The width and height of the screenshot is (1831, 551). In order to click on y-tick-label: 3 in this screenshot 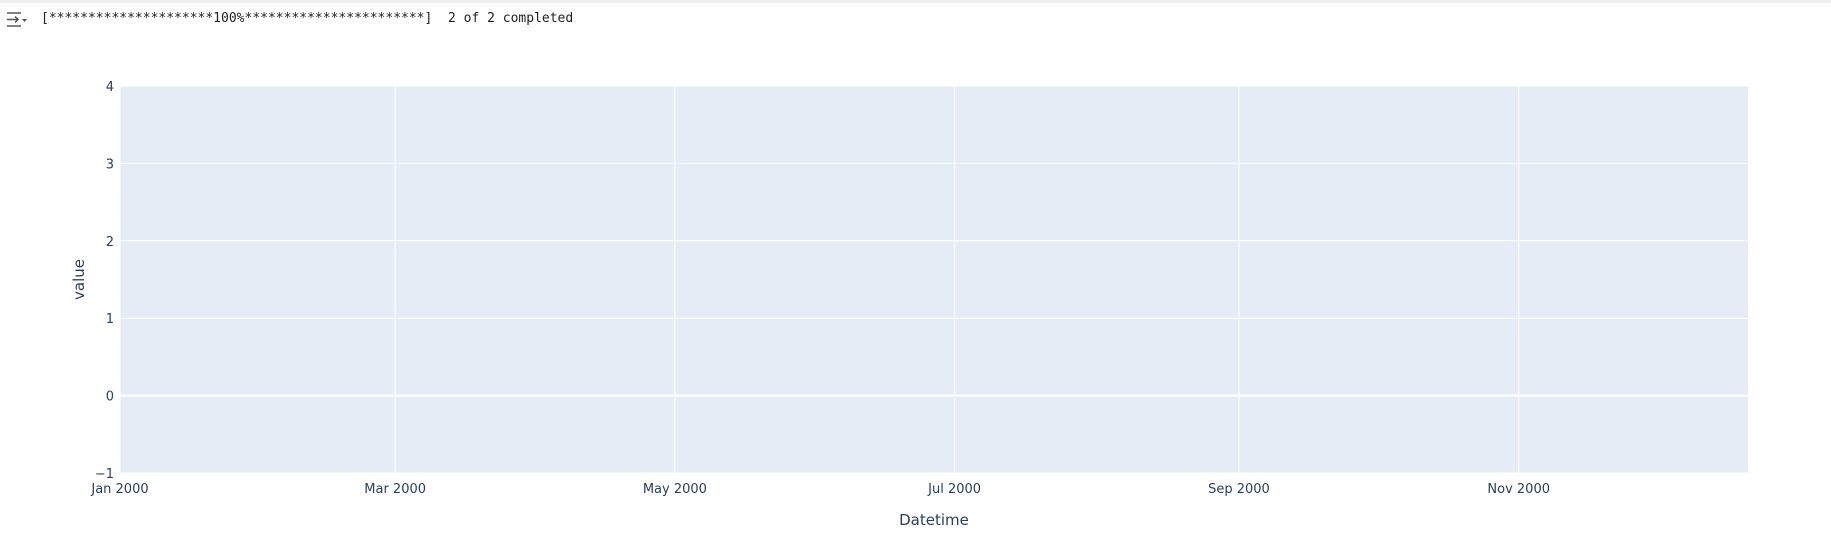, I will do `click(110, 164)`.